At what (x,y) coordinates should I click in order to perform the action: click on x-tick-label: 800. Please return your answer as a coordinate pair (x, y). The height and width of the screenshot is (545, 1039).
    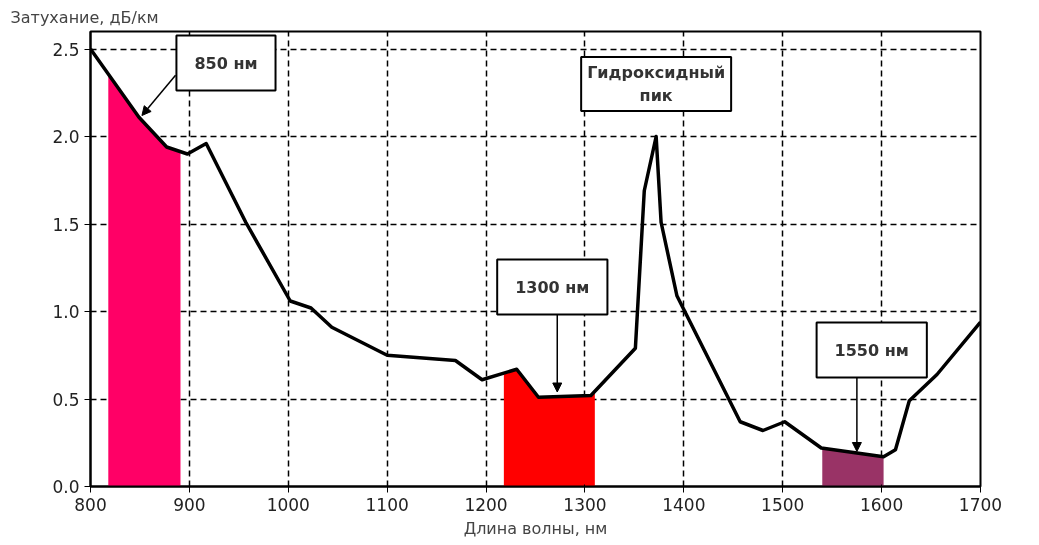
    Looking at the image, I should click on (90, 504).